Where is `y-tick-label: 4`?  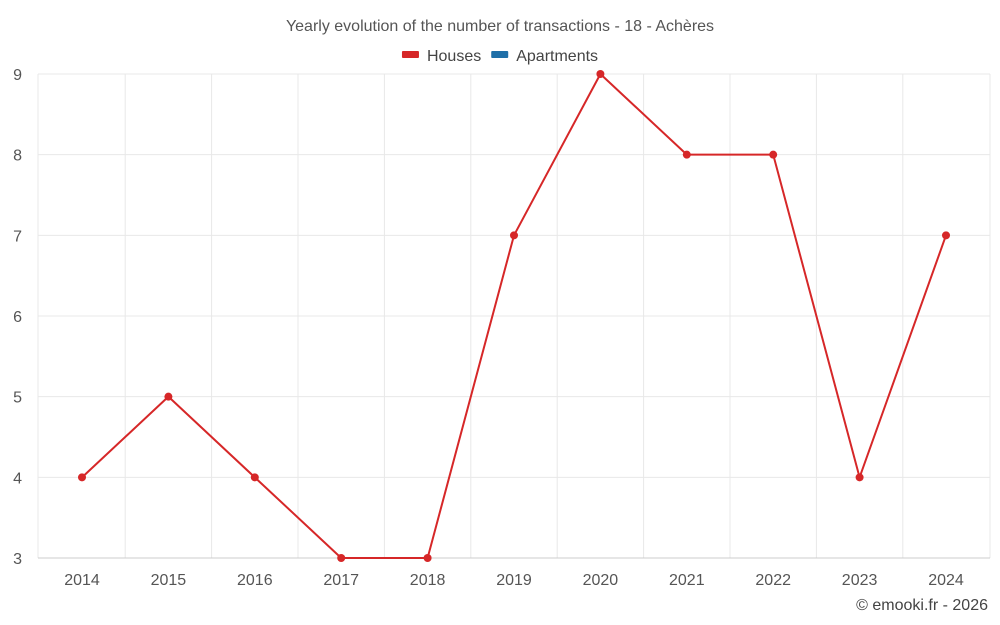
y-tick-label: 4 is located at coordinates (17, 478).